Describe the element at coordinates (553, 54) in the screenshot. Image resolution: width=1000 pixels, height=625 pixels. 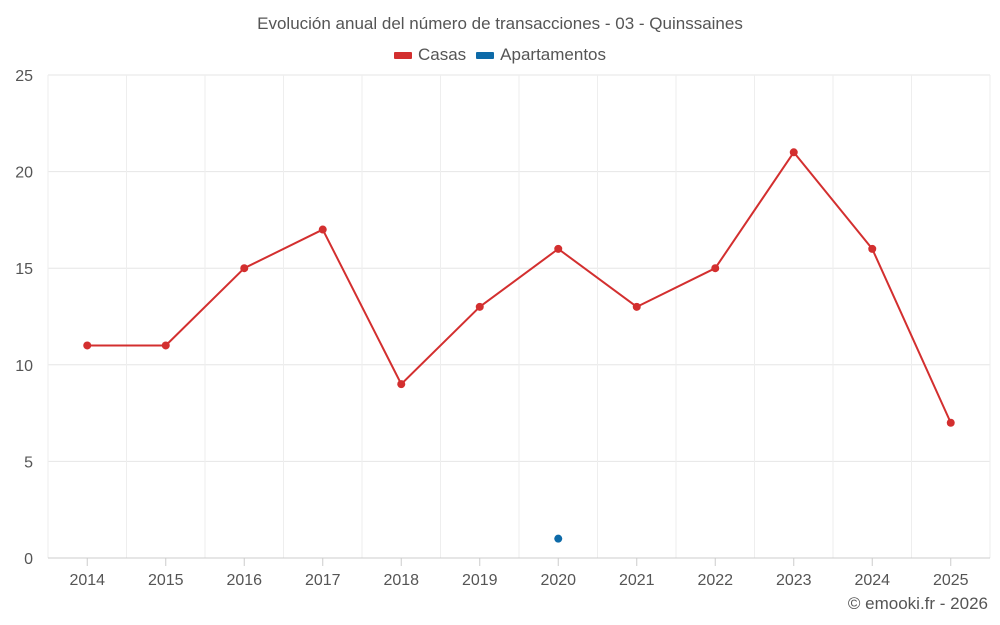
I see `legend-label-apartamentos: Apartamentos` at that location.